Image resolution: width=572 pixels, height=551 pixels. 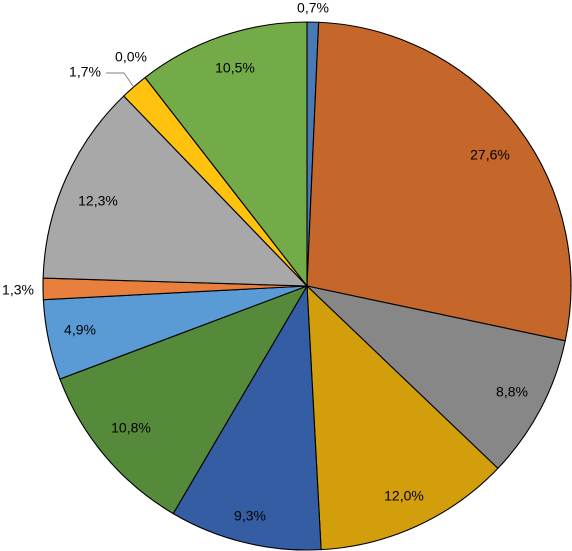 What do you see at coordinates (131, 57) in the screenshot?
I see `slice-0-0pct-label: 0,0%` at bounding box center [131, 57].